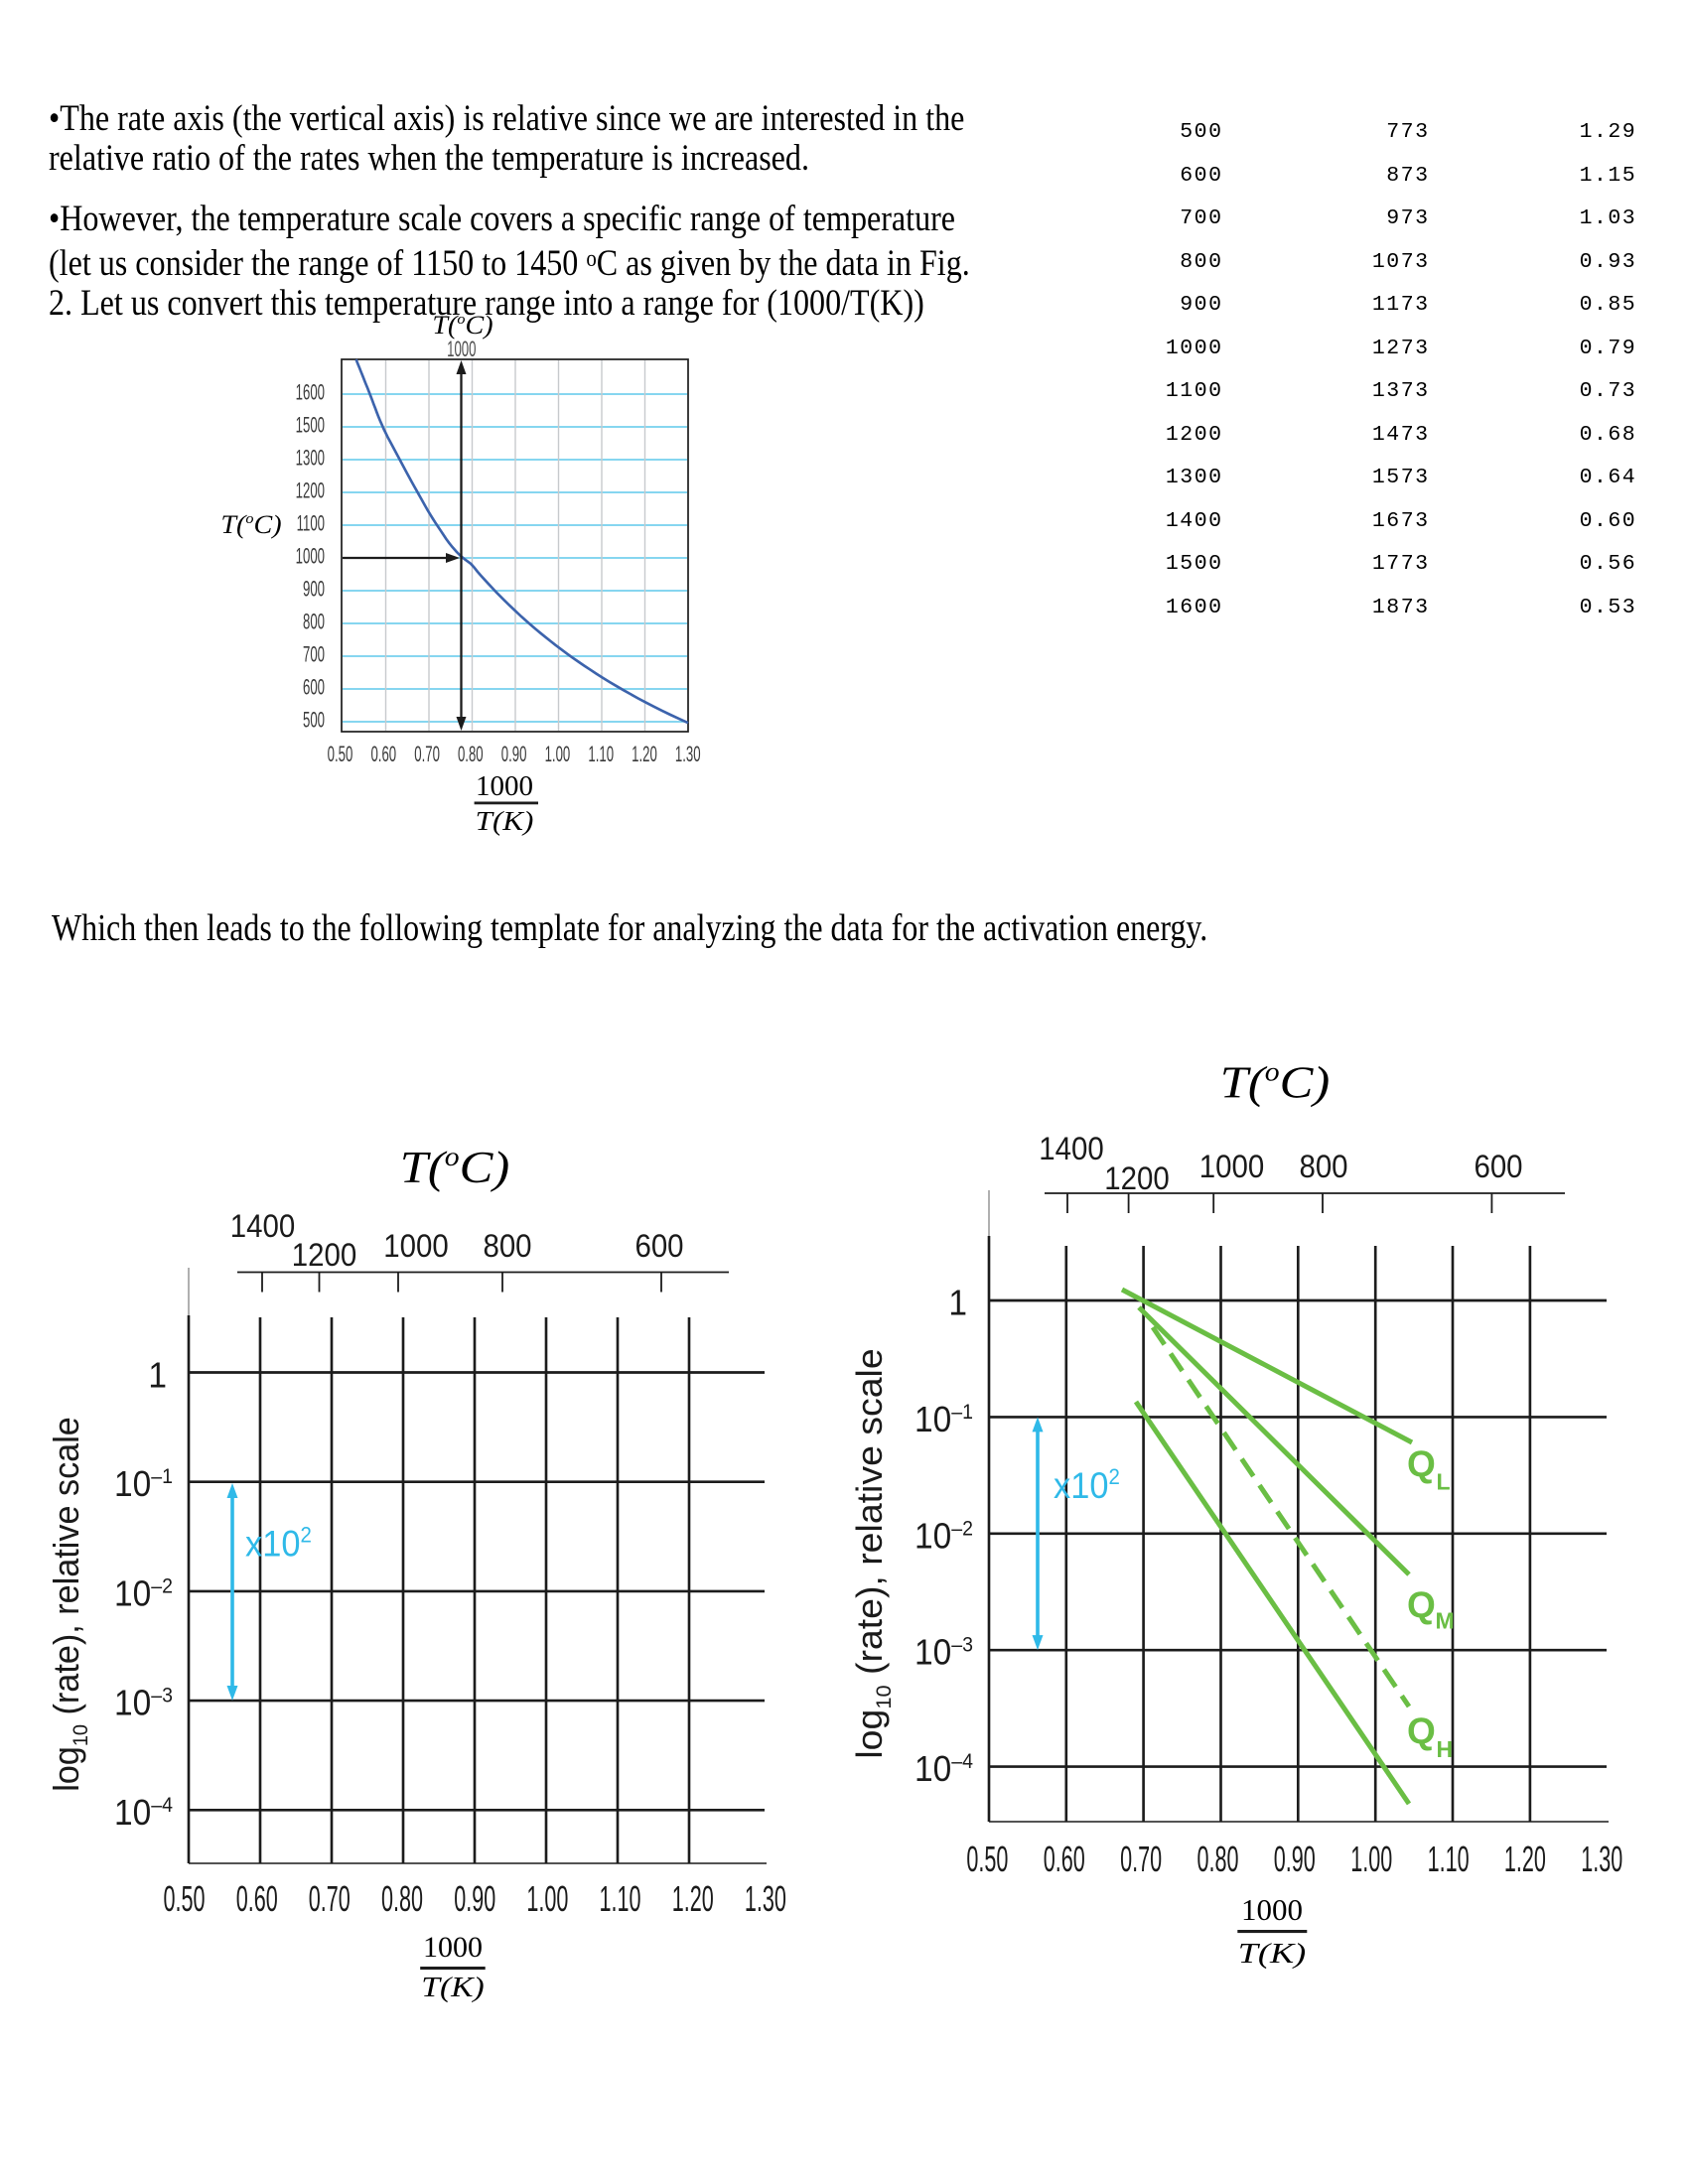 This screenshot has height=2184, width=1688. Describe the element at coordinates (314, 589) in the screenshot. I see `svg-text: 900` at that location.